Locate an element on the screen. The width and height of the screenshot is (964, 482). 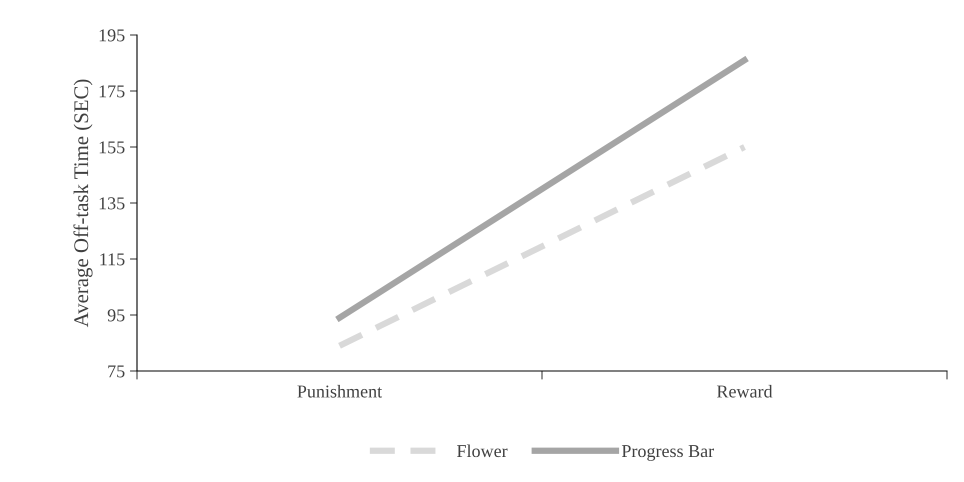
x-tick-label: Punishment is located at coordinates (339, 391).